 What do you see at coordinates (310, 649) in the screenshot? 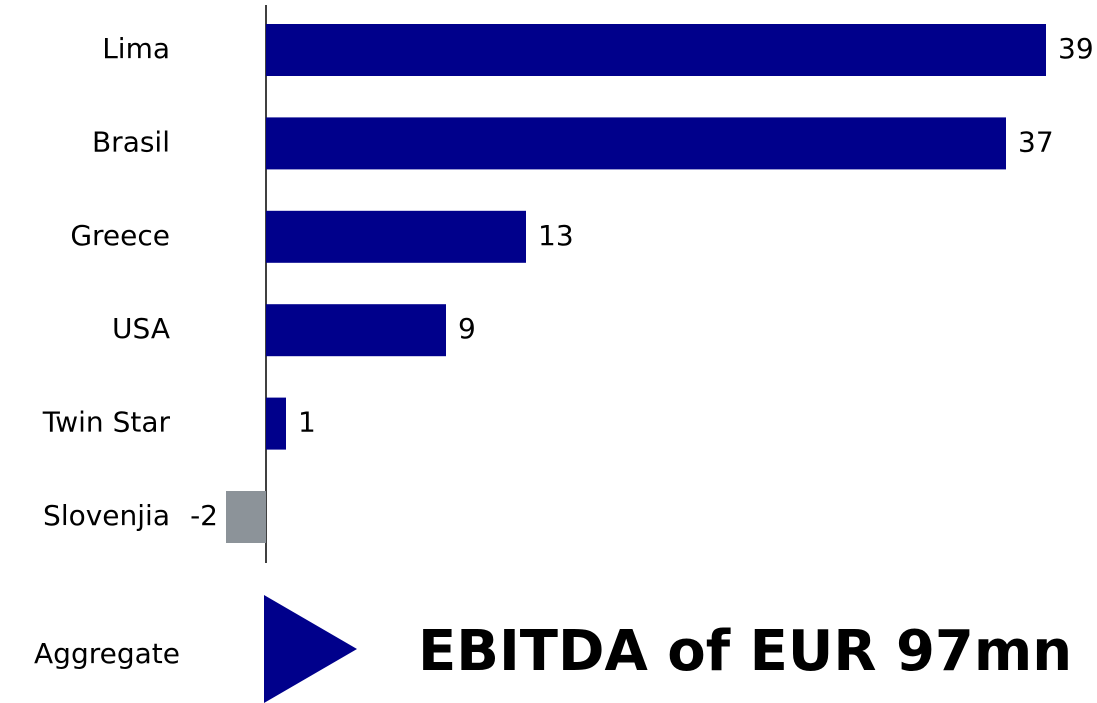
I see `arrow` at bounding box center [310, 649].